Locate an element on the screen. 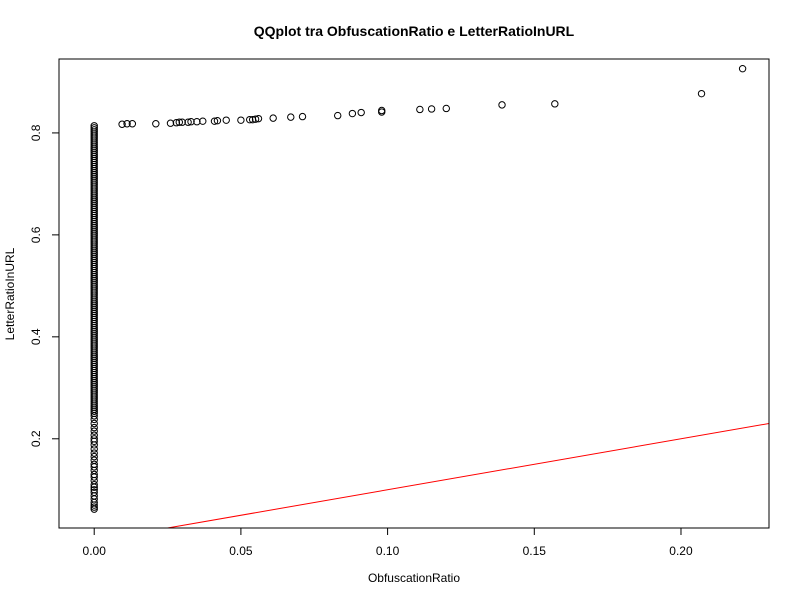  x-tick-label: 0.00 is located at coordinates (95, 551).